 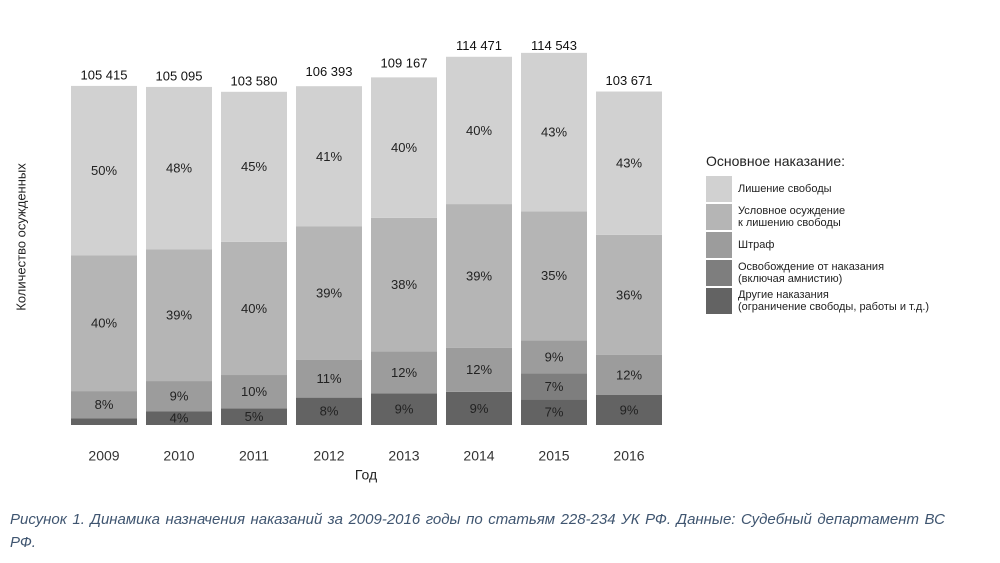 I want to click on x-tick-label: 2011, so click(x=254, y=456).